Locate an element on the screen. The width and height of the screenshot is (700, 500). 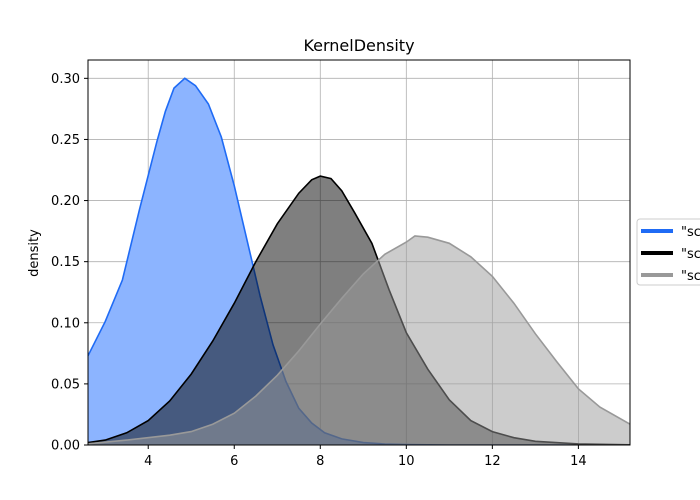
chart-title: KernelDensity is located at coordinates (358, 45).